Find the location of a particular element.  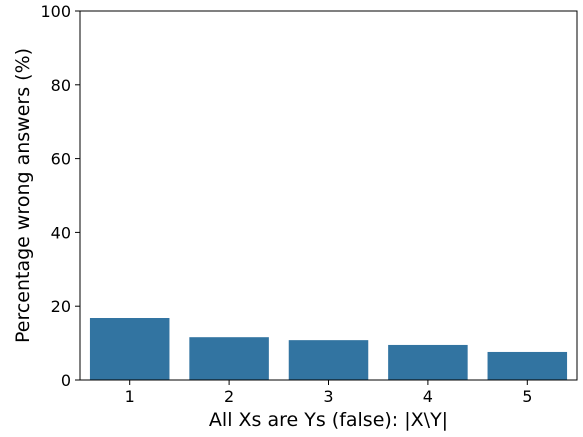

x-tick-label: 5 is located at coordinates (527, 396).